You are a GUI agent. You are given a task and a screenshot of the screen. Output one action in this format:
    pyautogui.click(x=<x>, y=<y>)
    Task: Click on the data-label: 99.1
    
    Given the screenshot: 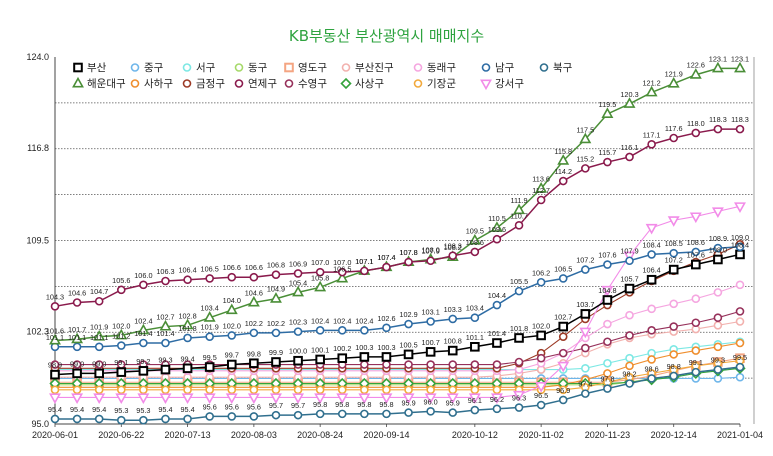 What is the action you would take?
    pyautogui.click(x=121, y=362)
    